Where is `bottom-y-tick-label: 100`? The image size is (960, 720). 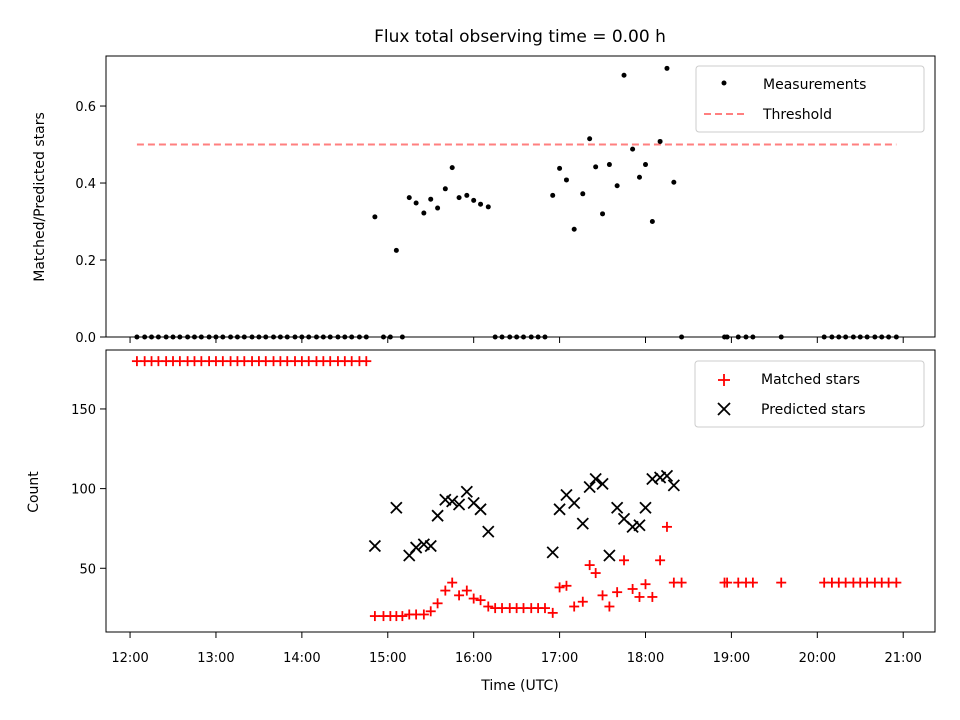 bottom-y-tick-label: 100 is located at coordinates (83, 490).